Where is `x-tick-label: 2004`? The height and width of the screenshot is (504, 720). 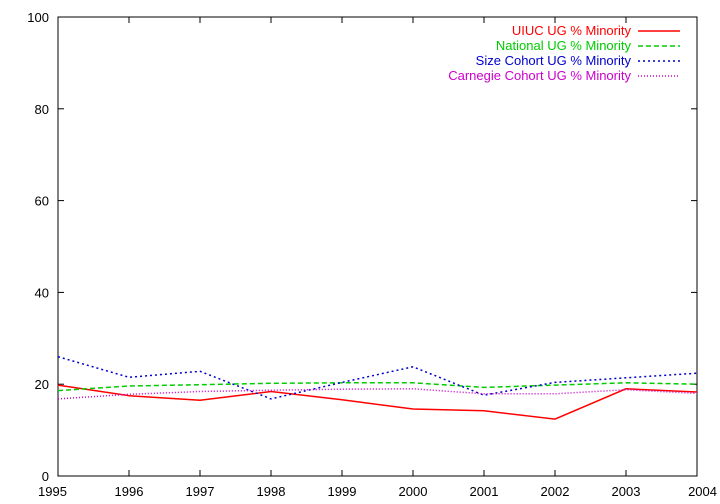 x-tick-label: 2004 is located at coordinates (702, 491).